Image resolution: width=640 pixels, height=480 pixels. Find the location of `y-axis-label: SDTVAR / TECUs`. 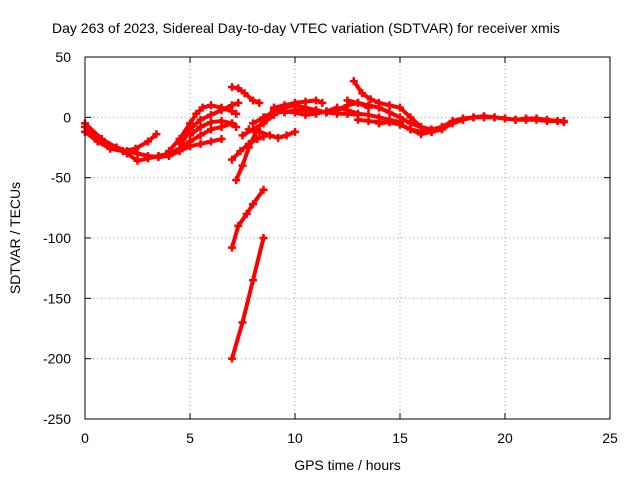

y-axis-label: SDTVAR / TECUs is located at coordinates (15, 238).